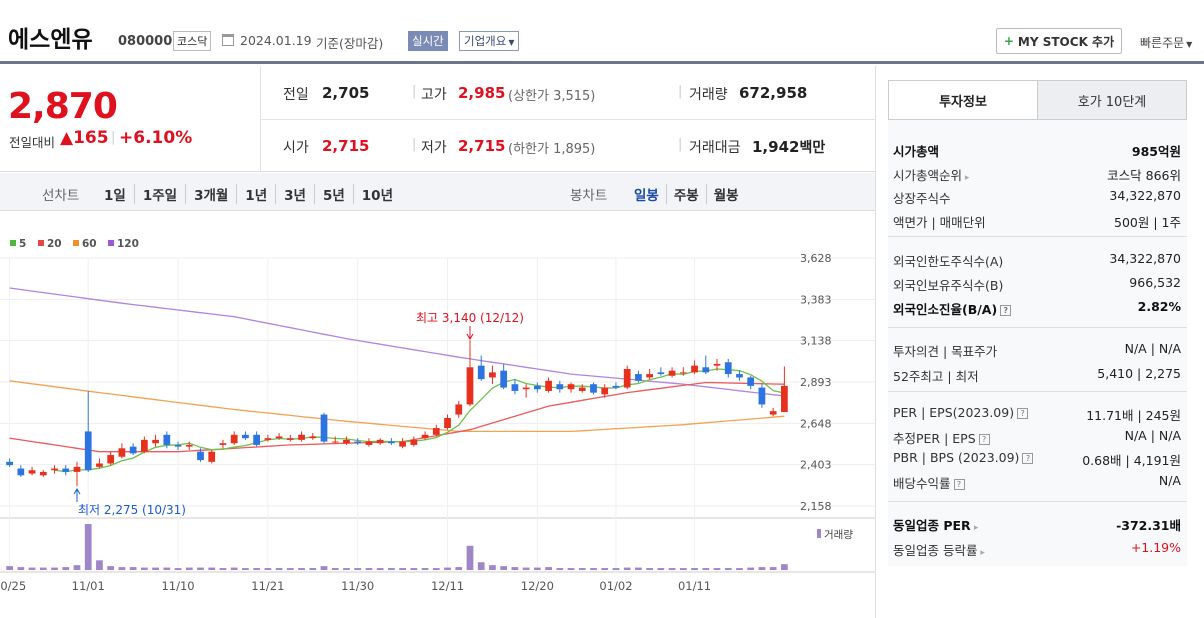 Image resolution: width=1204 pixels, height=618 pixels. What do you see at coordinates (89, 244) in the screenshot?
I see `legend-label: 60` at bounding box center [89, 244].